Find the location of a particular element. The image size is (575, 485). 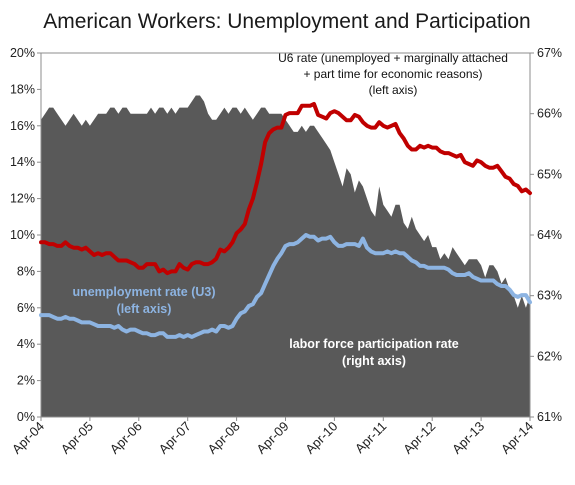

right-axis-tick-label: 63% is located at coordinates (549, 296).